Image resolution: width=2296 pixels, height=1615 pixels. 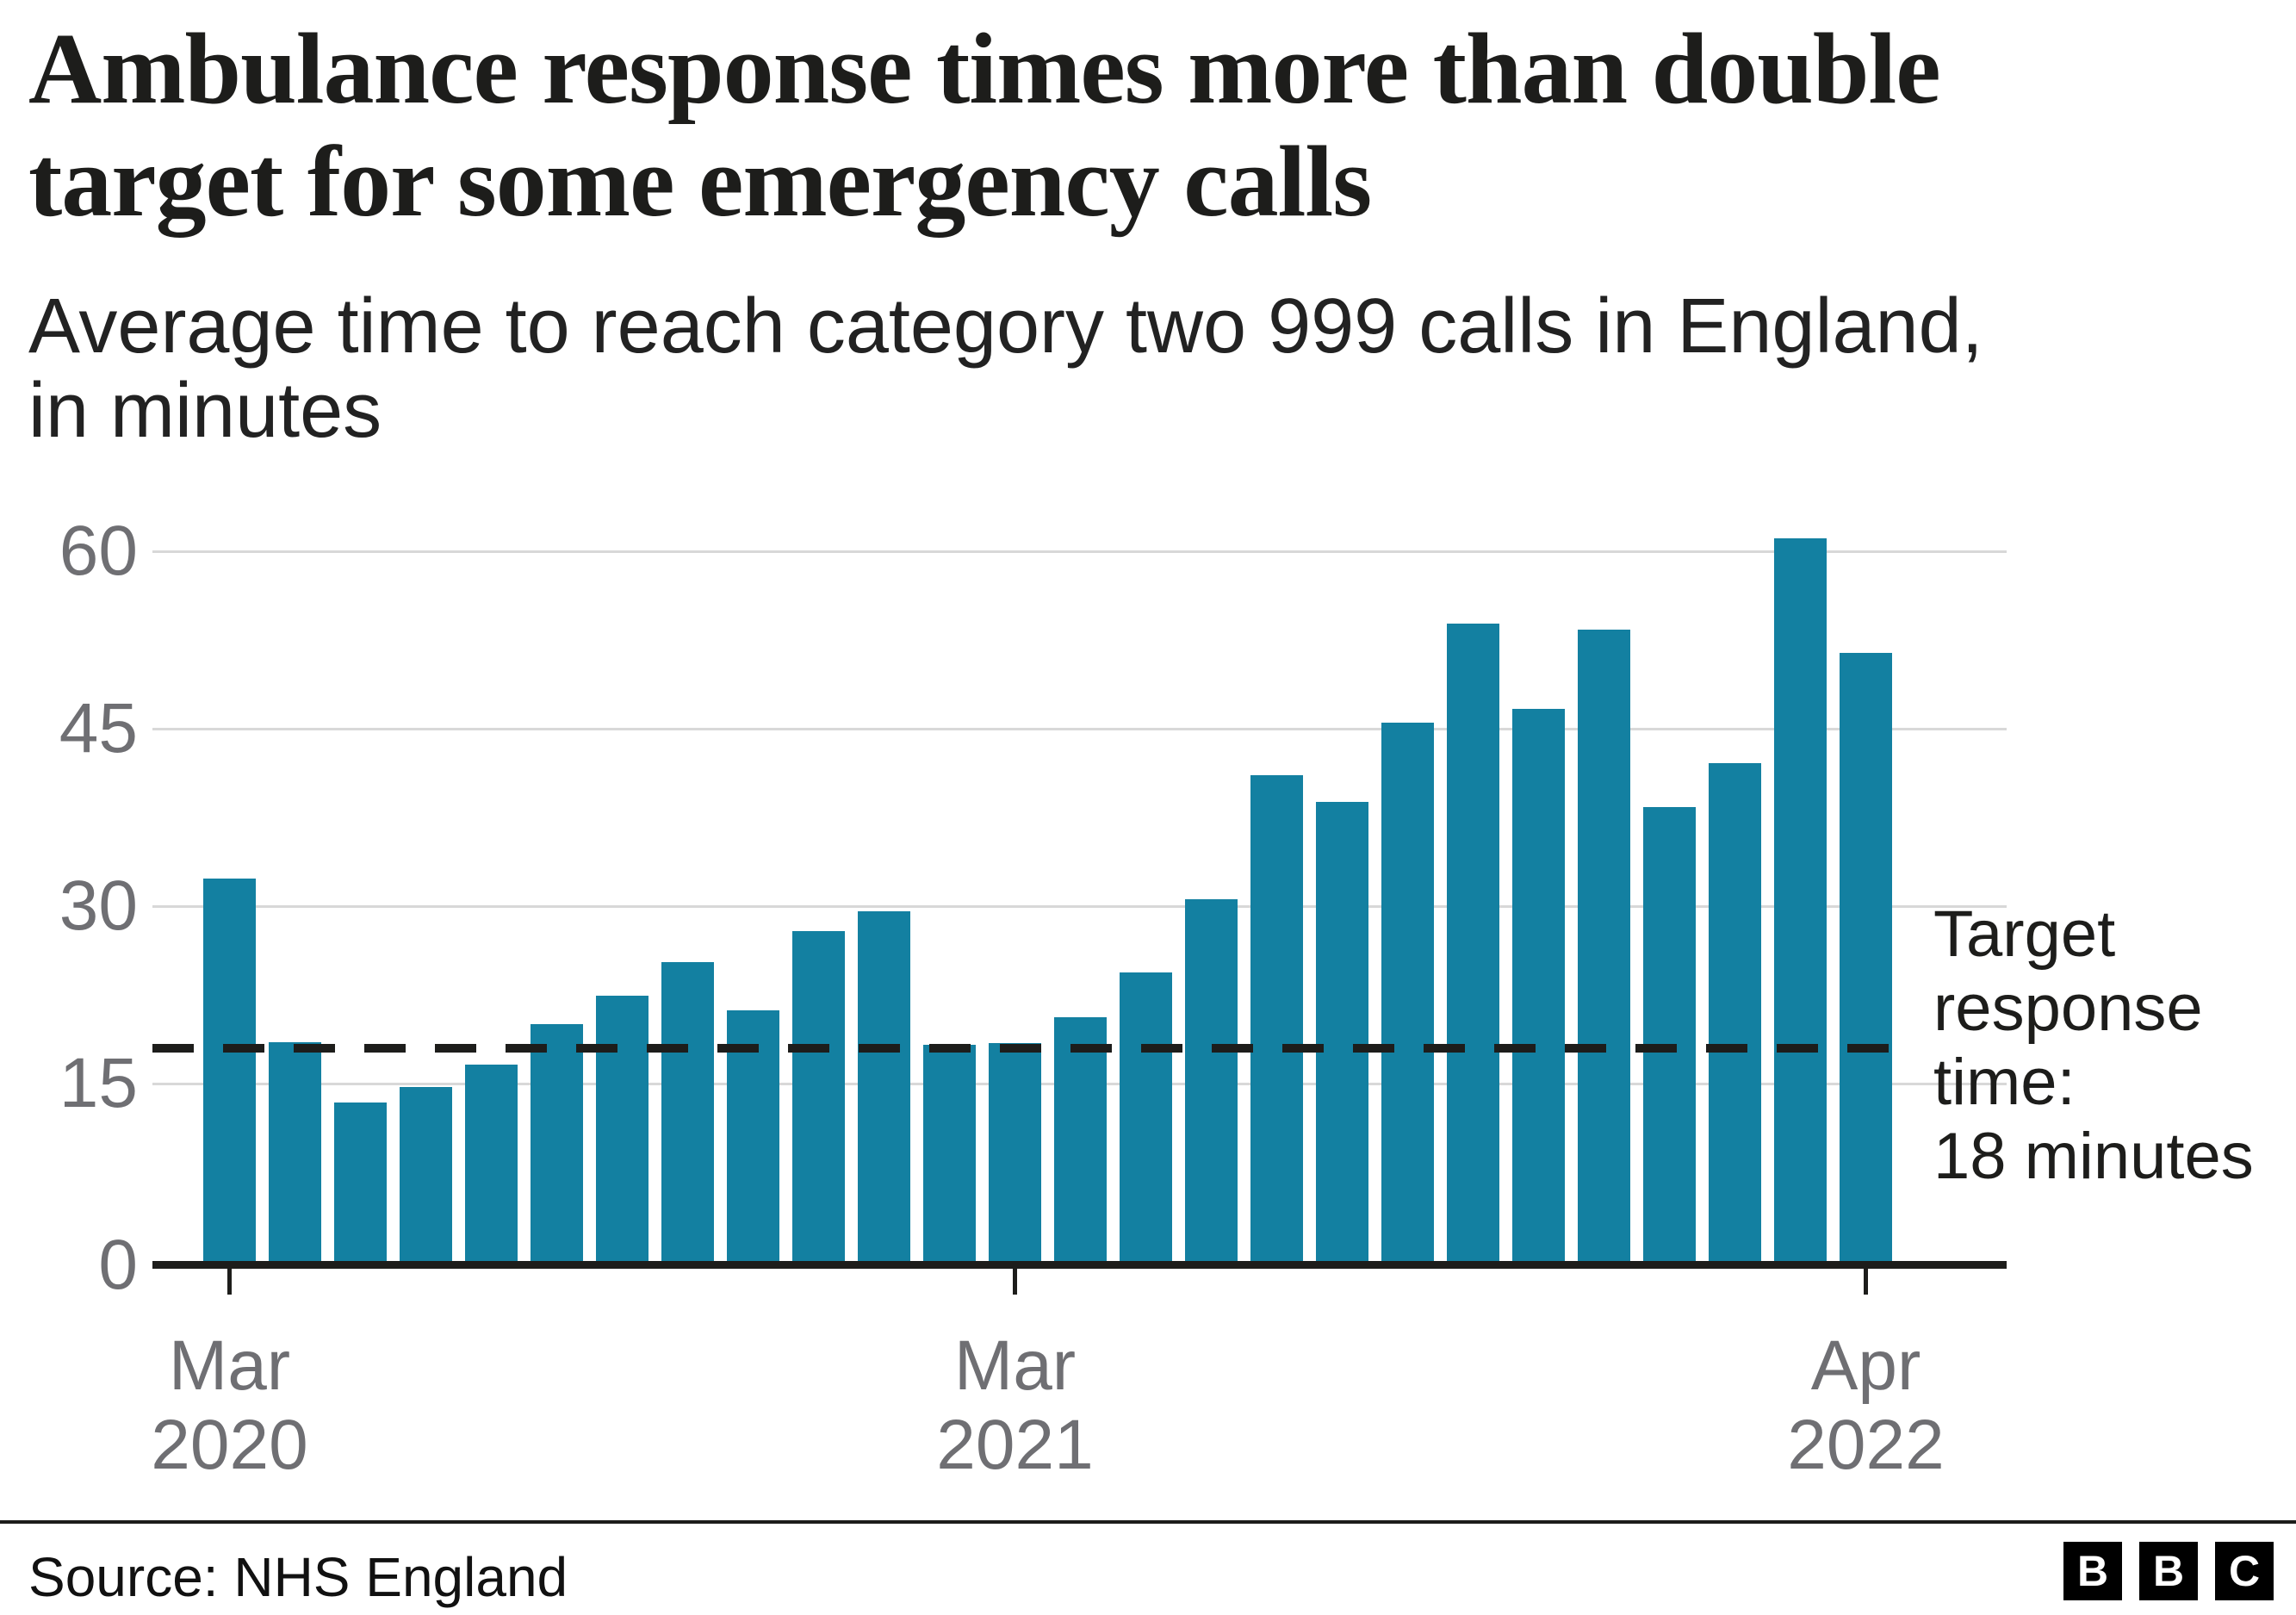 I want to click on x-tick-mar-2021, so click(x=1015, y=1282).